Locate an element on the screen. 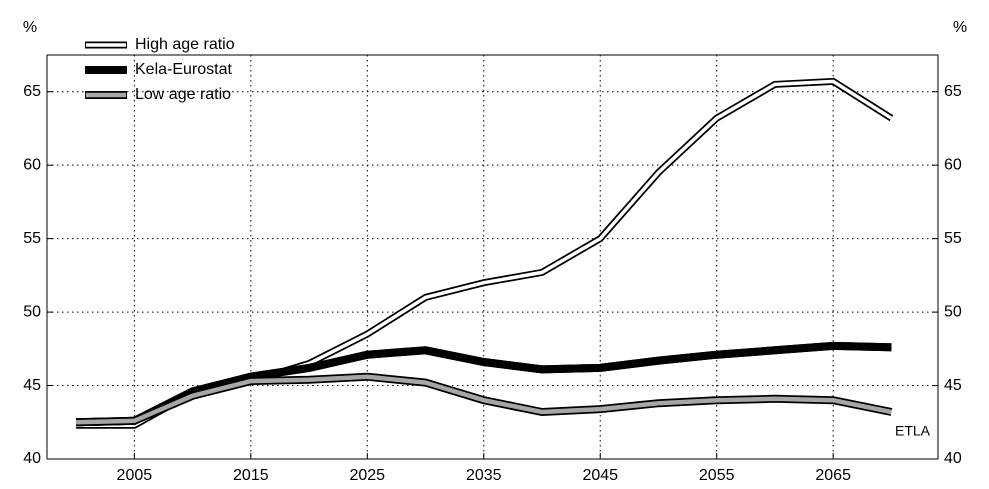 The image size is (989, 489). y-unit-left: % is located at coordinates (30, 27).